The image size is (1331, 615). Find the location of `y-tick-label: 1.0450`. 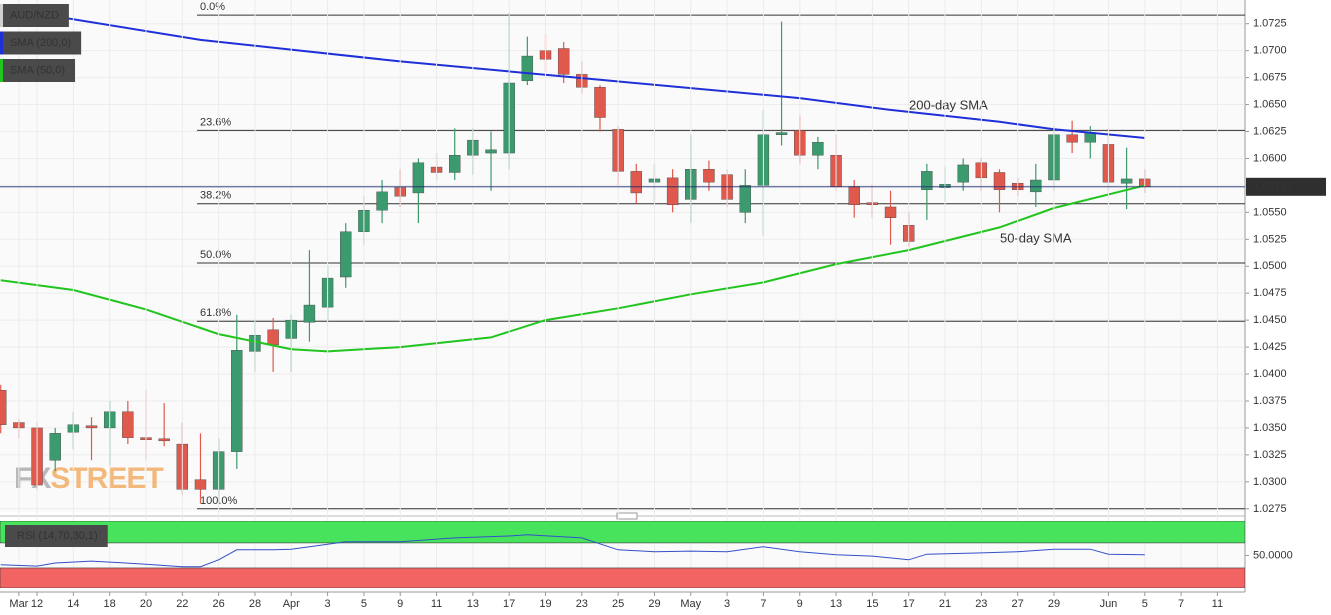

y-tick-label: 1.0450 is located at coordinates (1270, 320).